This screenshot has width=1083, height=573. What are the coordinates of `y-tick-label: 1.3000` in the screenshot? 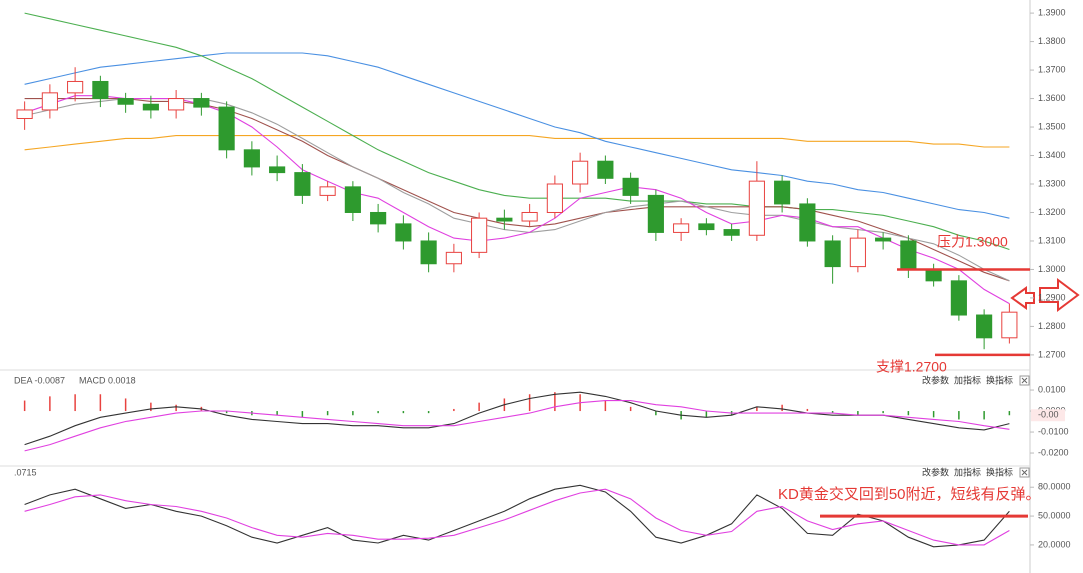 It's located at (1052, 269).